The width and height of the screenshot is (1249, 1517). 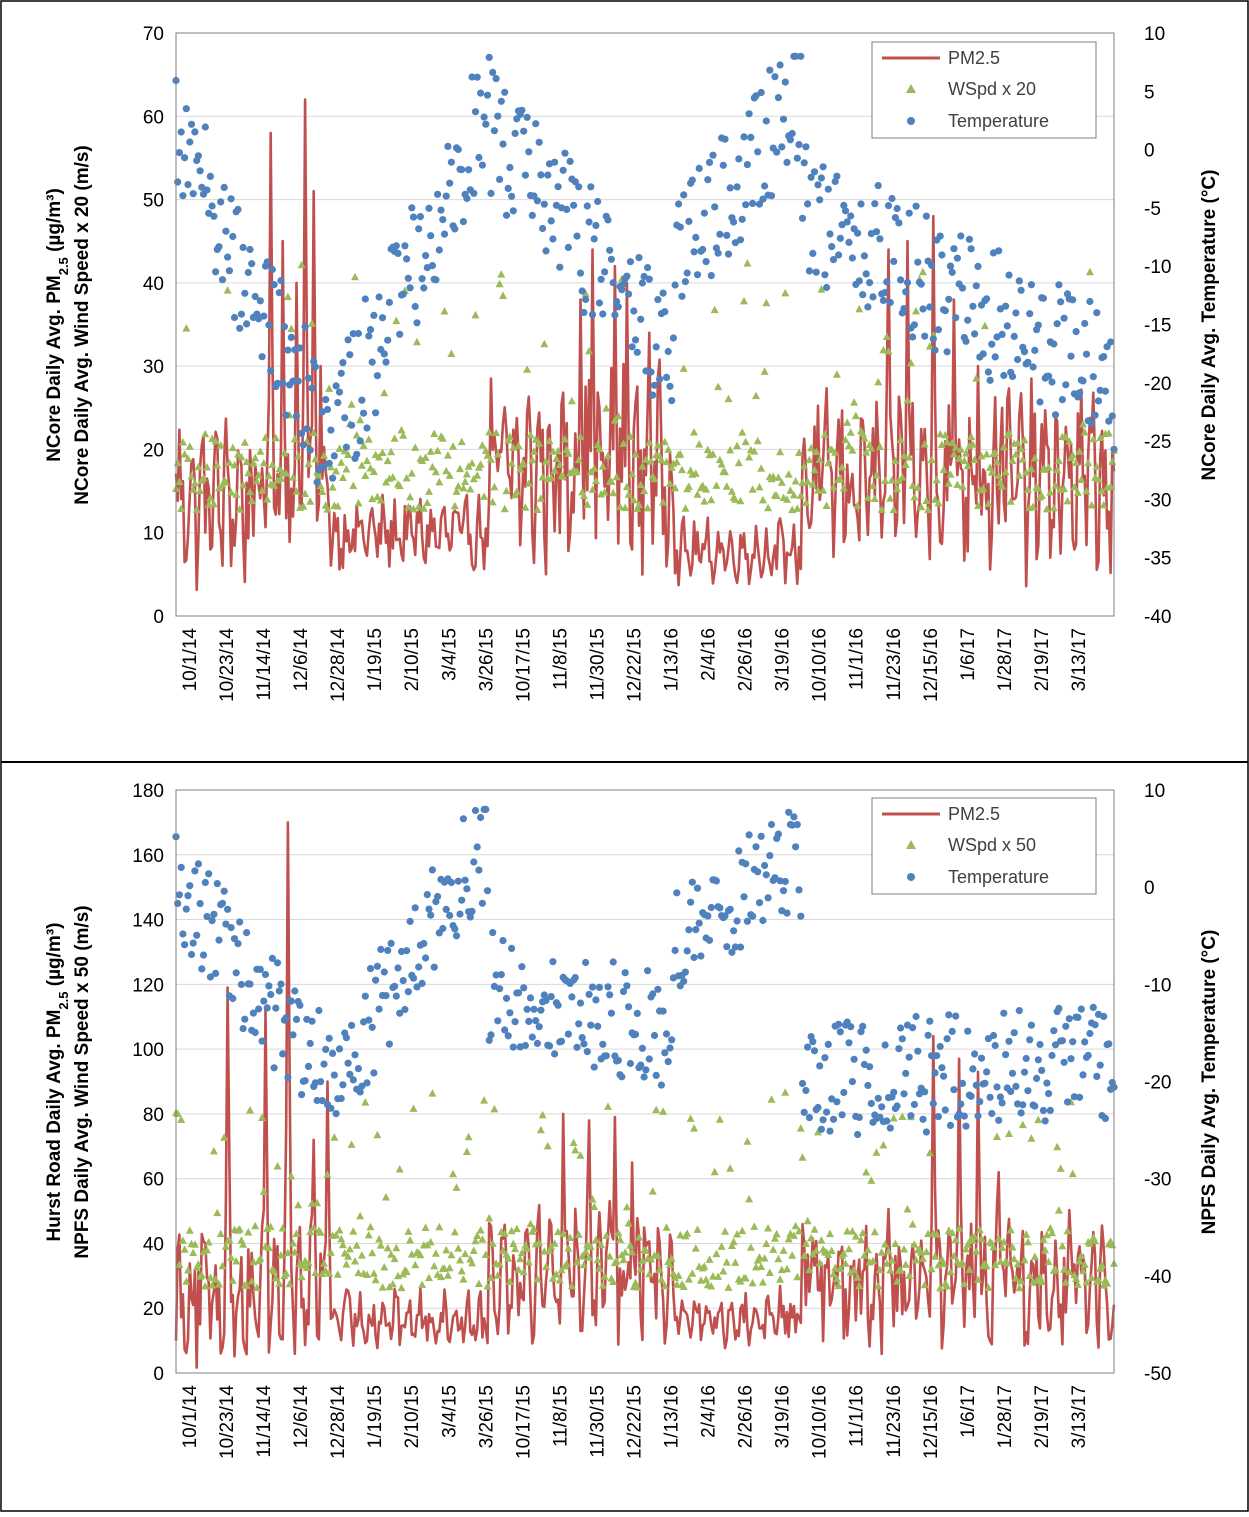 I want to click on x-axis-tick-label: 1/28/17, so click(x=1005, y=1416).